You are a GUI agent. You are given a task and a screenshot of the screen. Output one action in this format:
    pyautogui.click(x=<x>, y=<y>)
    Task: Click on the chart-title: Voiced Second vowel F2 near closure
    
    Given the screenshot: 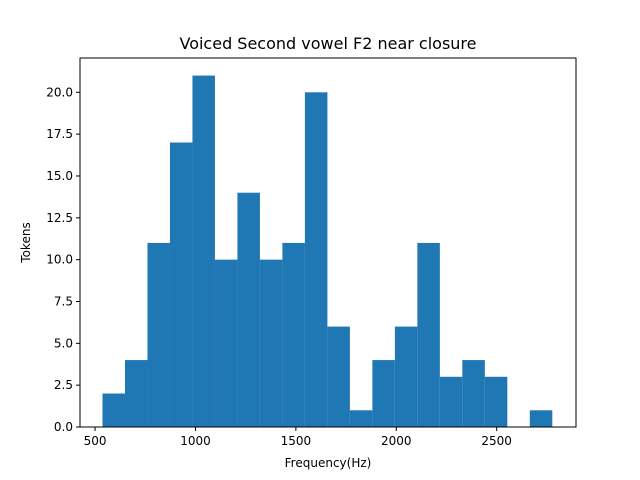 What is the action you would take?
    pyautogui.click(x=327, y=43)
    